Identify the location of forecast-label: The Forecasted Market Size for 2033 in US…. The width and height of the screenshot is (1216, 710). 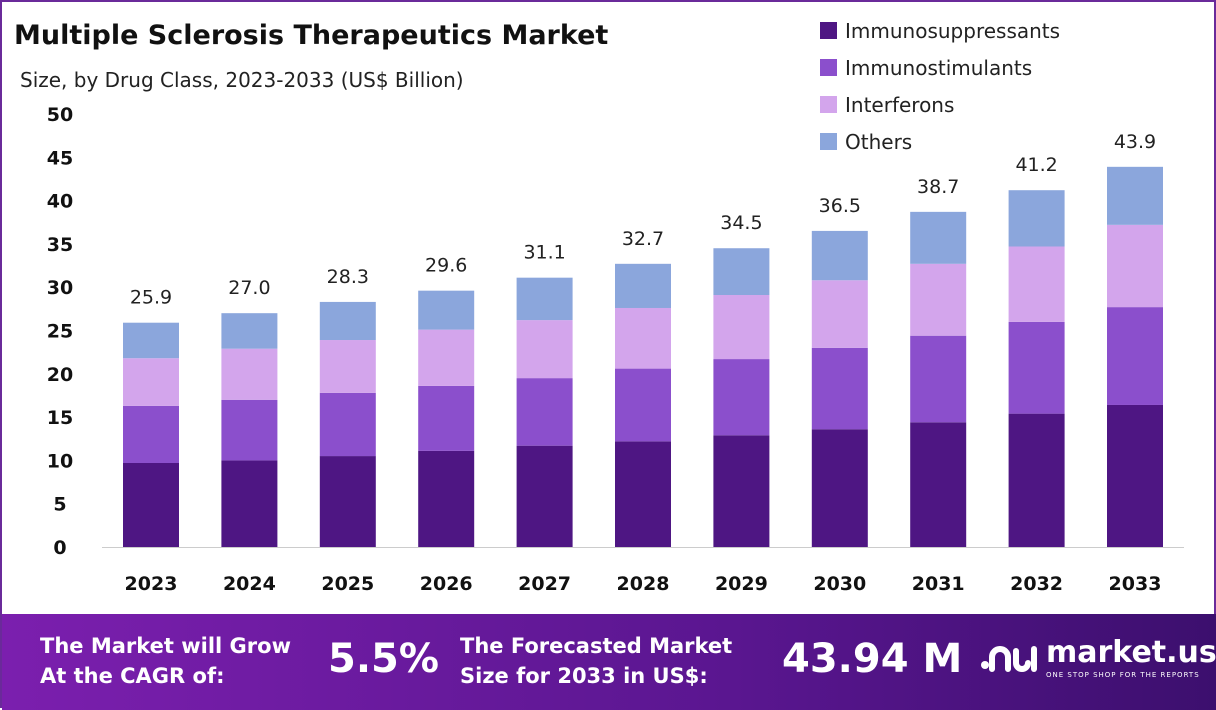
(596, 661).